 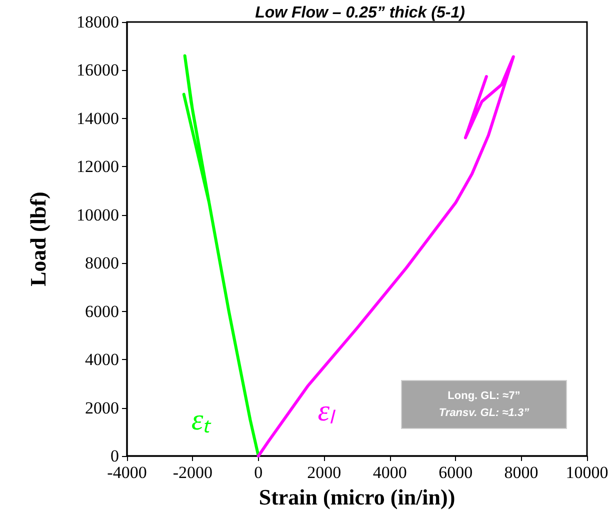 What do you see at coordinates (389, 472) in the screenshot?
I see `x-tick-label: 4000` at bounding box center [389, 472].